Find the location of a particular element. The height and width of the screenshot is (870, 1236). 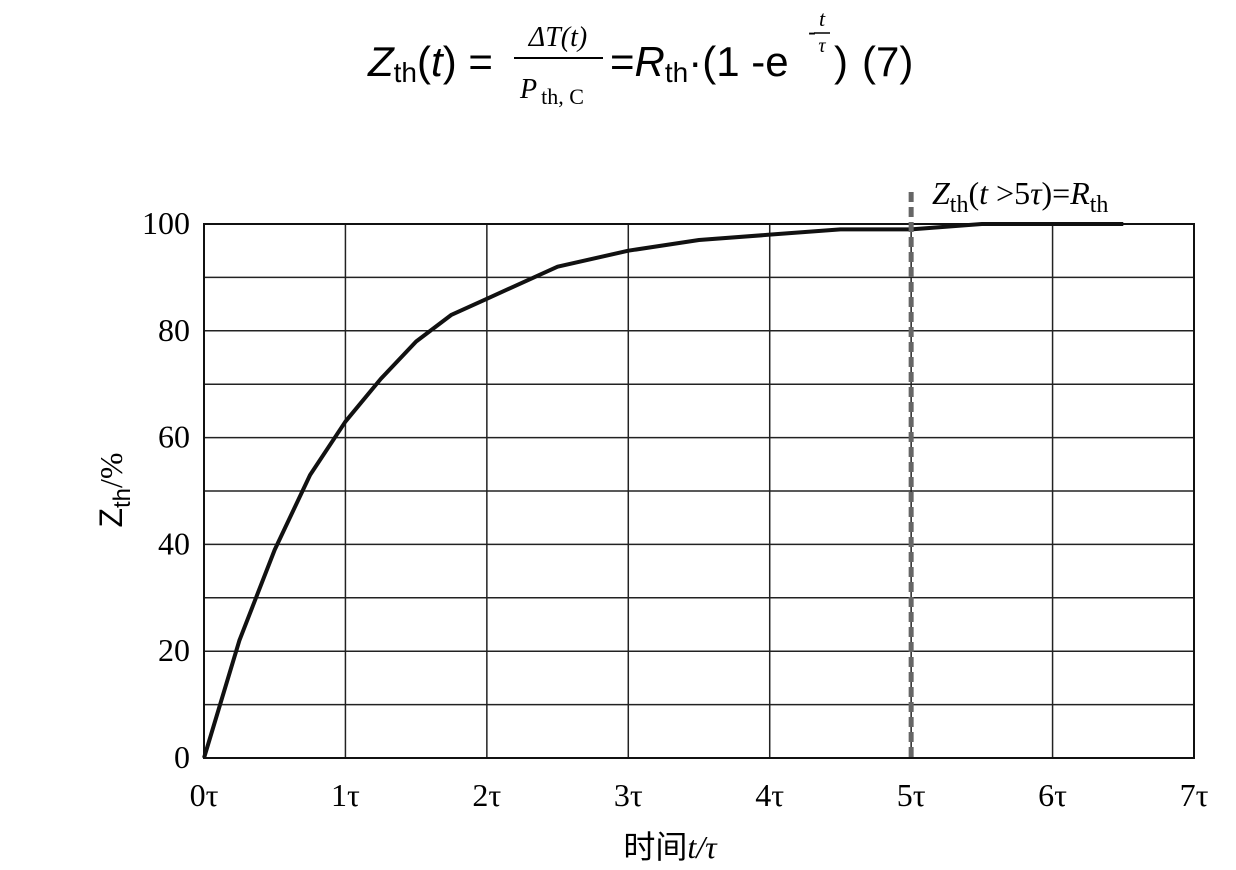

formula-lhs: Zth(t) = is located at coordinates (430, 63).